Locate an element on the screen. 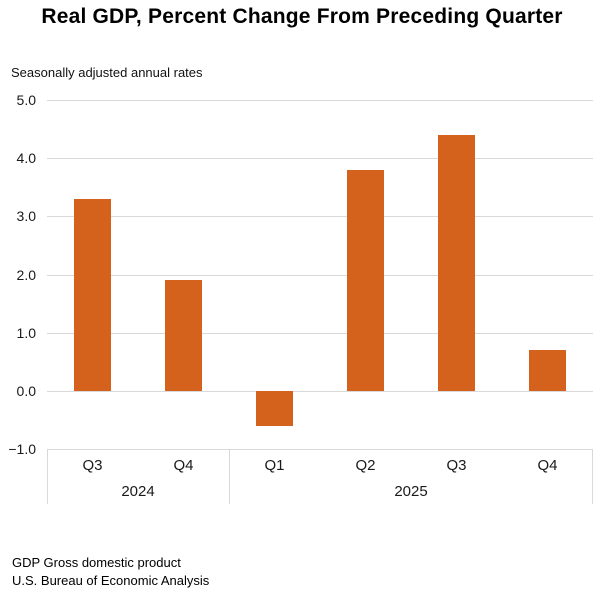 The width and height of the screenshot is (604, 604). x-axis-quarter-label: Q2 is located at coordinates (365, 465).